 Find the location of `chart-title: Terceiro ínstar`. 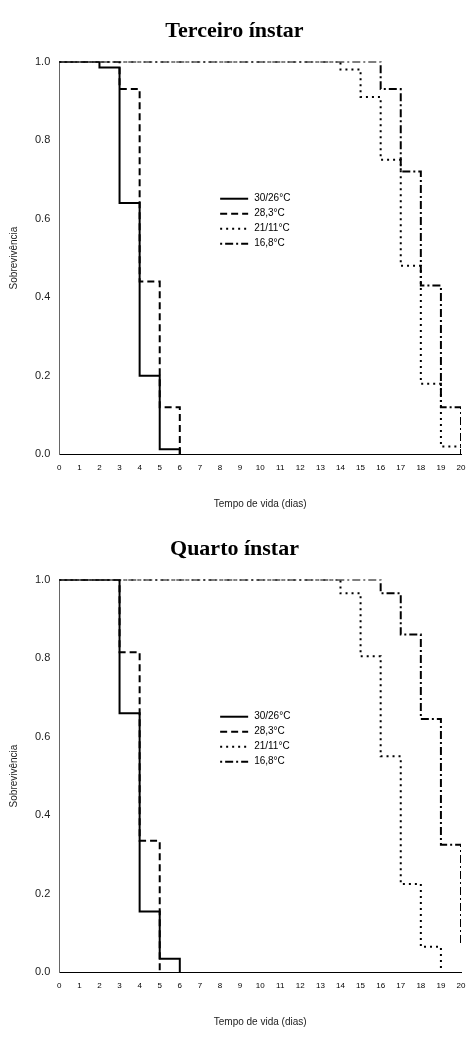

chart-title: Terceiro ínstar is located at coordinates (234, 30).